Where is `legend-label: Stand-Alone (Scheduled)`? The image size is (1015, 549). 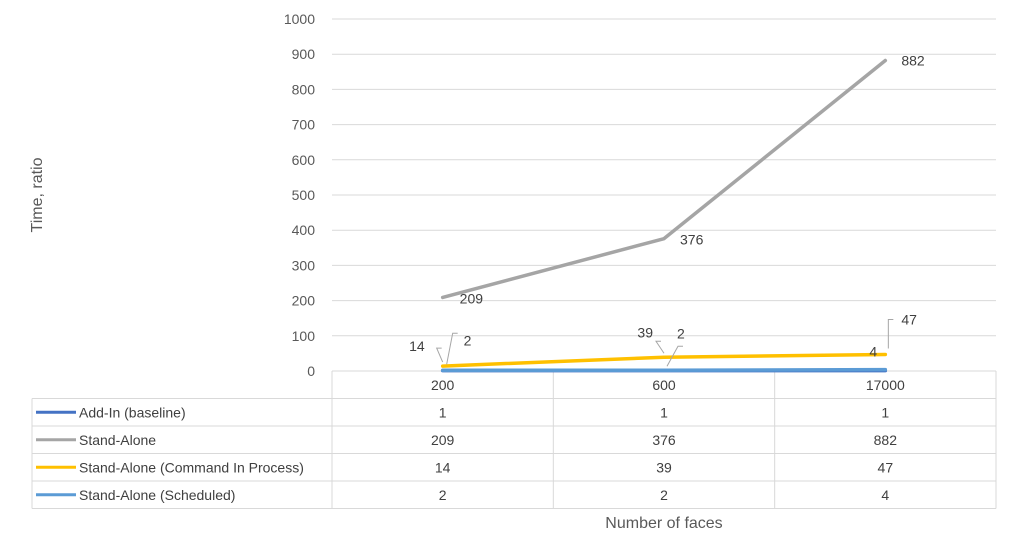
legend-label: Stand-Alone (Scheduled) is located at coordinates (157, 495).